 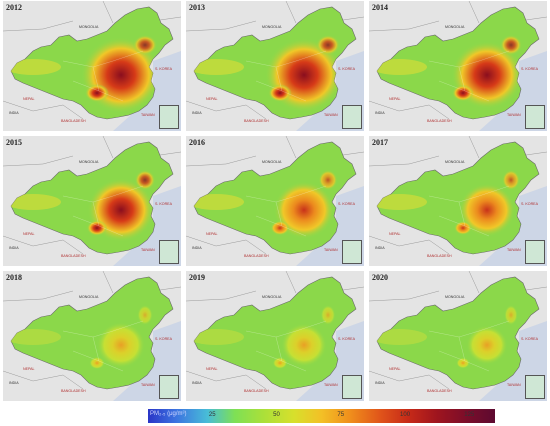 I want to click on legend-tick-75: 75, so click(x=341, y=415).